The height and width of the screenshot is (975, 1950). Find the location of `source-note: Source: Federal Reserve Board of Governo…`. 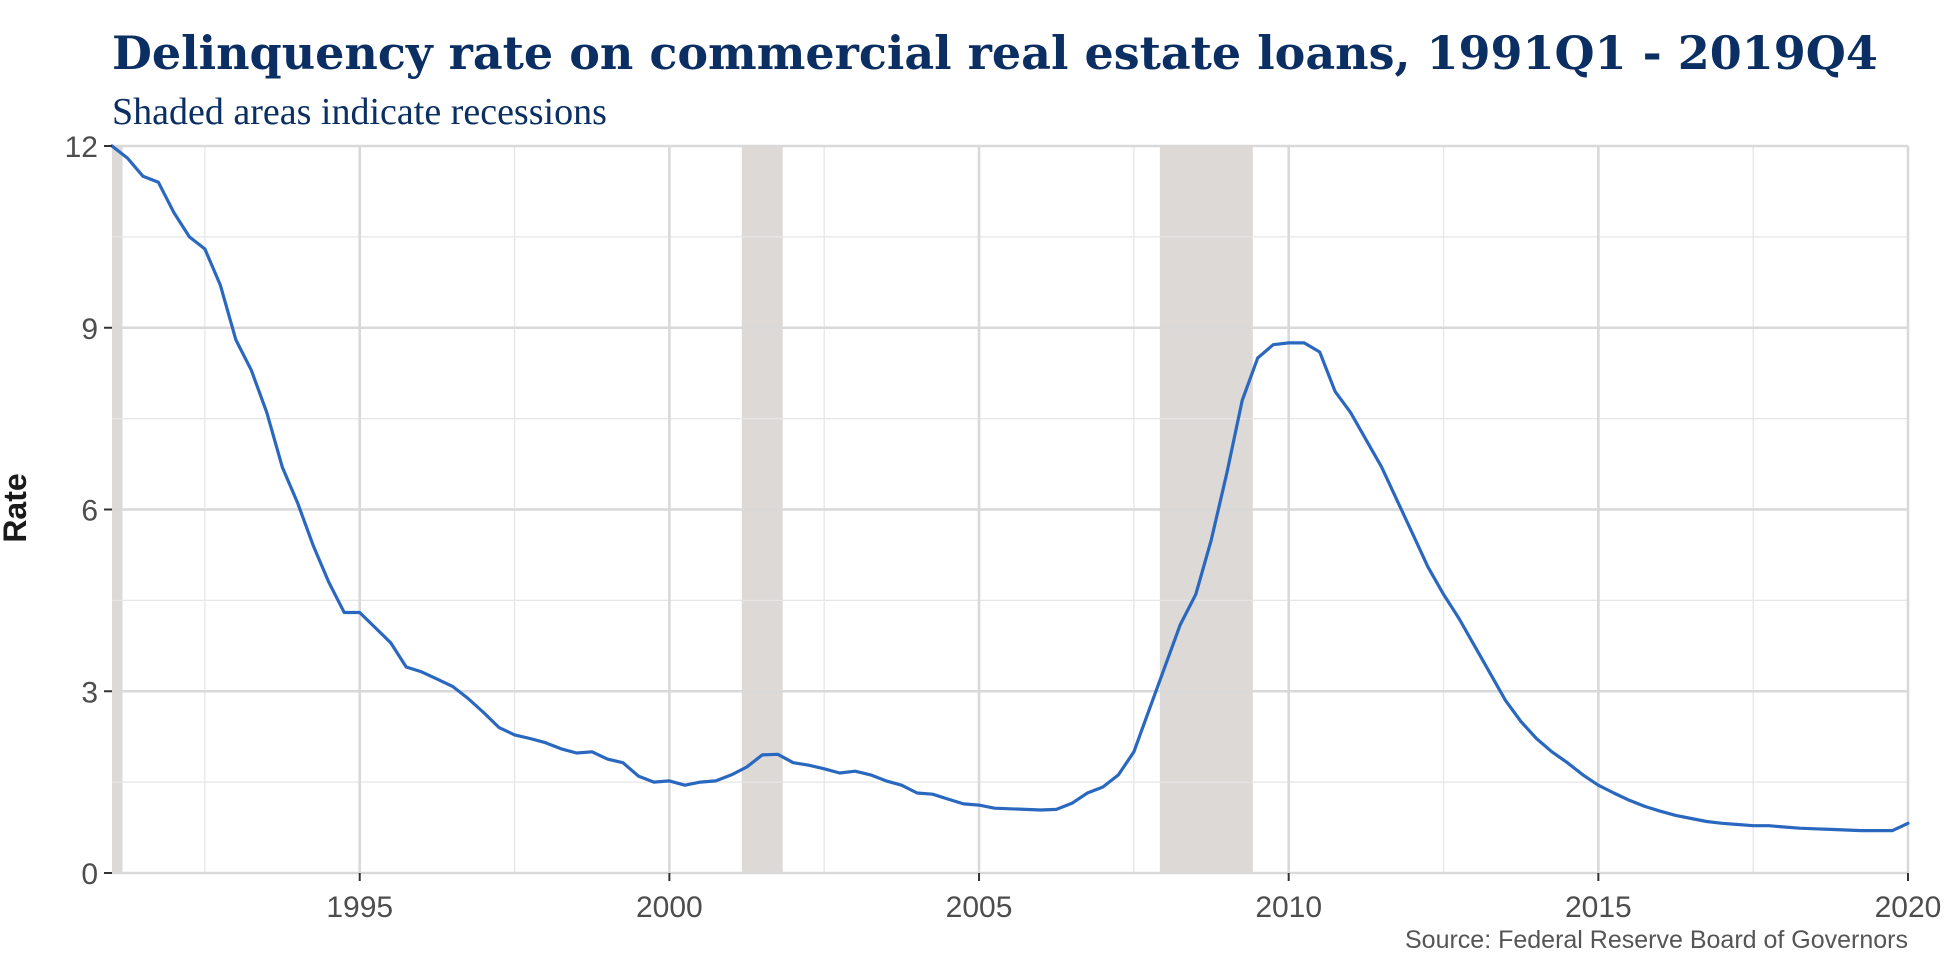

source-note: Source: Federal Reserve Board of Governo… is located at coordinates (1656, 940).